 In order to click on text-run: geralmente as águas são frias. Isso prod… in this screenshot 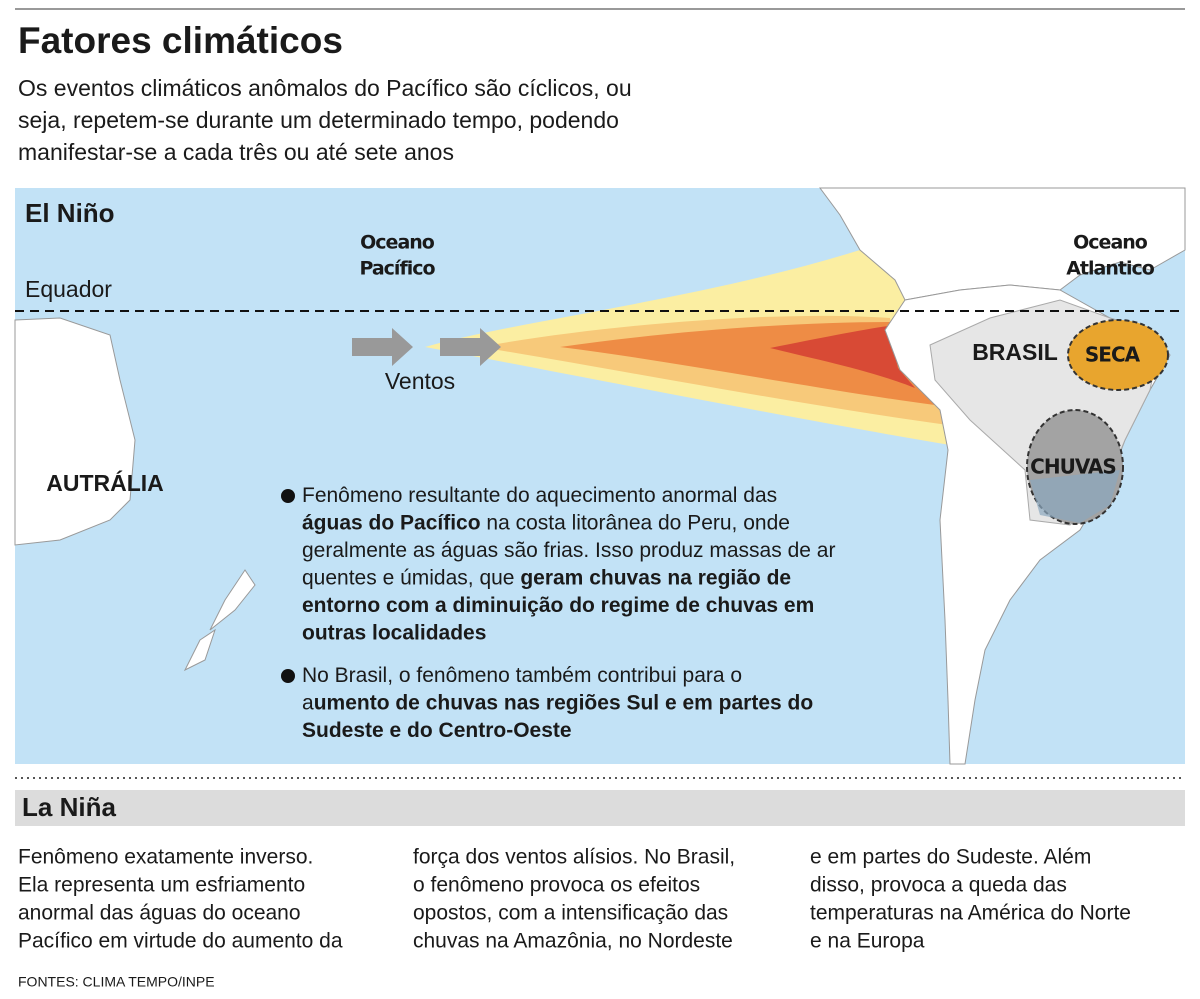, I will do `click(568, 550)`.